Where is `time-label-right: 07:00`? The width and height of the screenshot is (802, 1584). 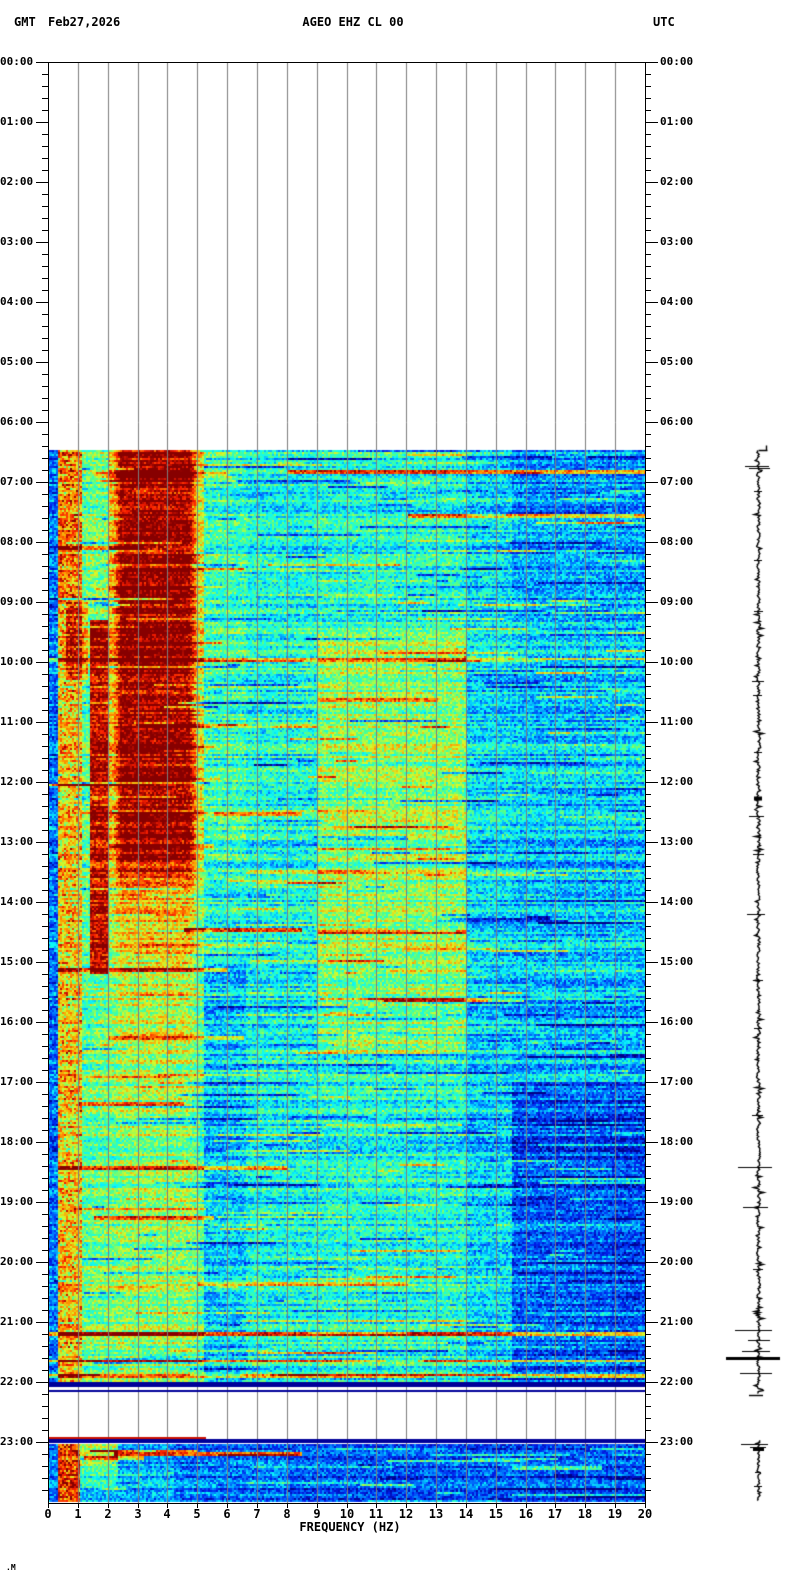
time-label-right: 07:00 is located at coordinates (677, 481).